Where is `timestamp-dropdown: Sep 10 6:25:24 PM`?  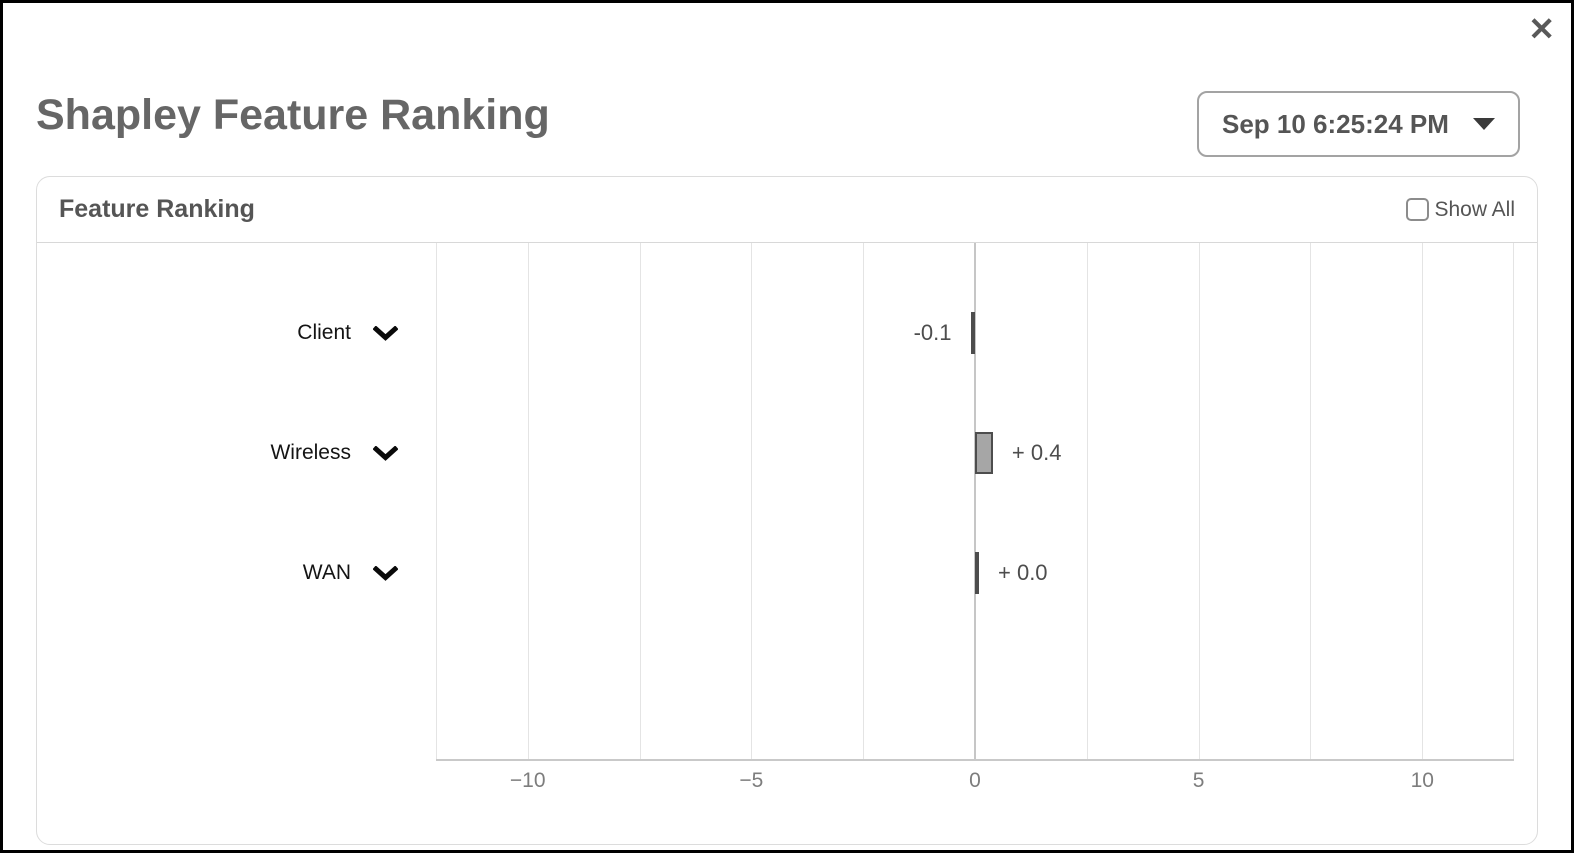 timestamp-dropdown: Sep 10 6:25:24 PM is located at coordinates (1358, 124).